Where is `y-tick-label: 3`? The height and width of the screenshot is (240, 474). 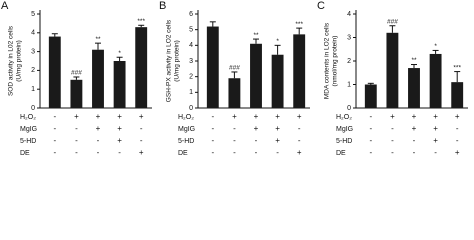
y-tick-label: 3 is located at coordinates (191, 61).